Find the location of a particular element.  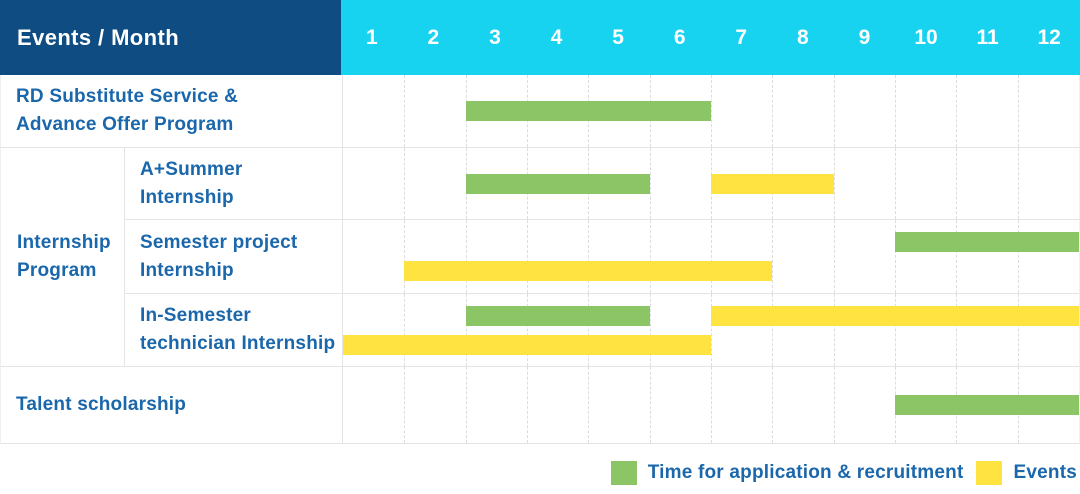

month-header: 1 2 3 4 5 6 7 8 9 10 11 12 is located at coordinates (710, 37).